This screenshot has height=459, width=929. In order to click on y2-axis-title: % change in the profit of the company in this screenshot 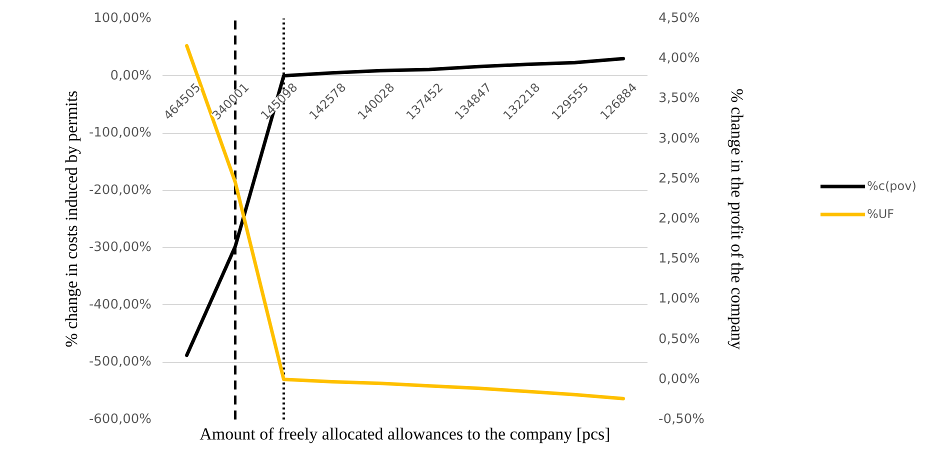, I will do `click(736, 219)`.